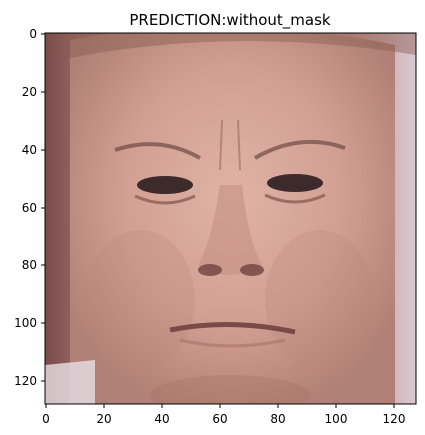  I want to click on x-tick-label: 120, so click(394, 419).